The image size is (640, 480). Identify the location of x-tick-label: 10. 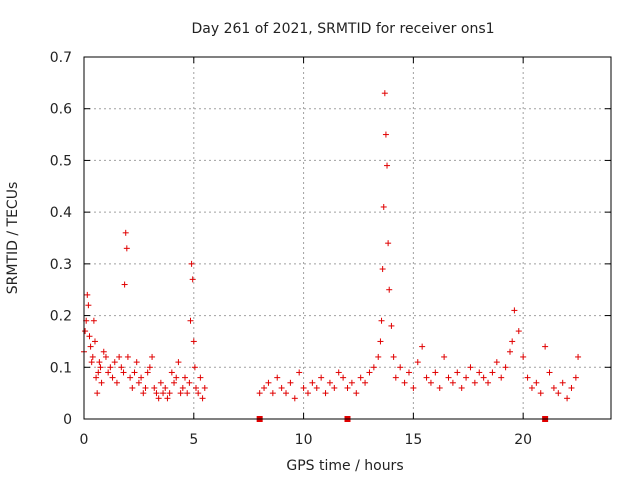
(304, 440).